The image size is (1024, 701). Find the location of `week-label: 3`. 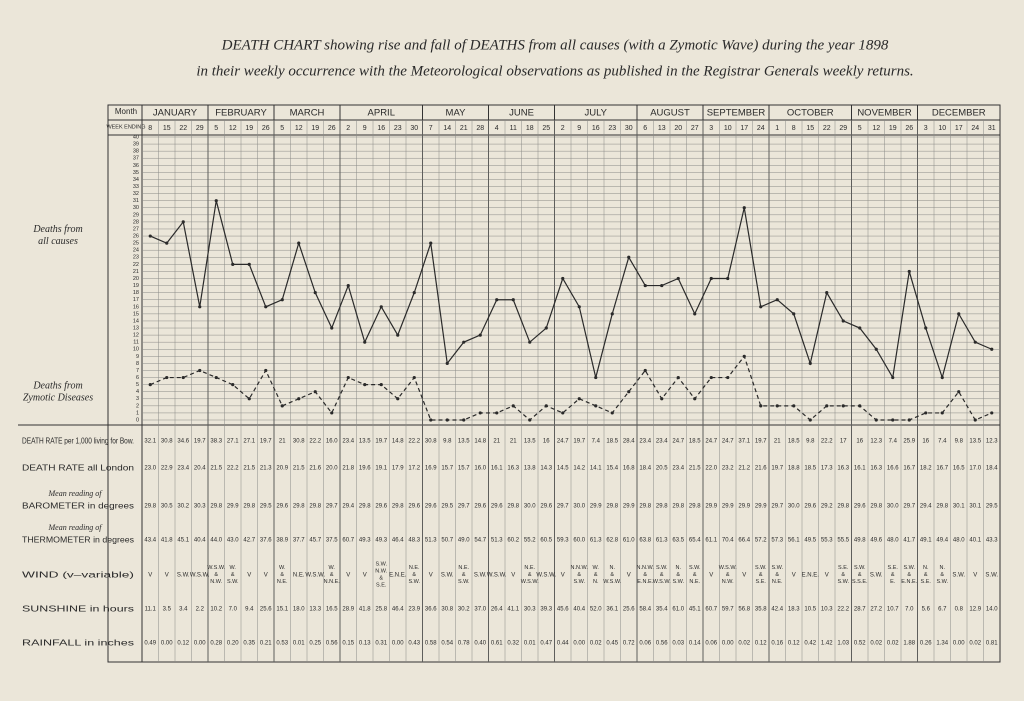

week-label: 3 is located at coordinates (926, 128).